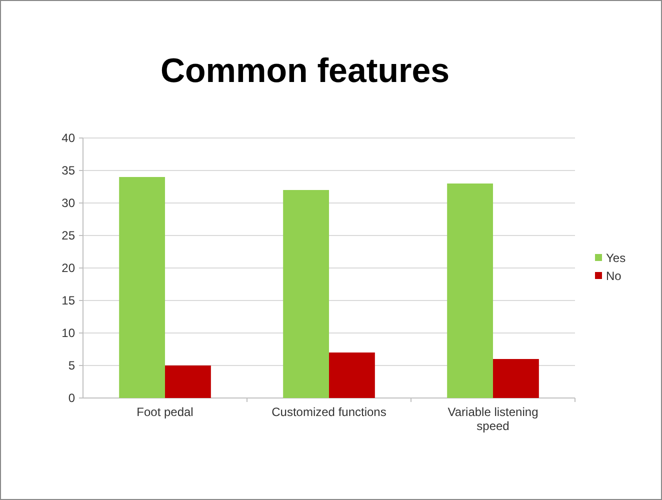 Image resolution: width=662 pixels, height=500 pixels. What do you see at coordinates (305, 71) in the screenshot?
I see `chart-title: Common features` at bounding box center [305, 71].